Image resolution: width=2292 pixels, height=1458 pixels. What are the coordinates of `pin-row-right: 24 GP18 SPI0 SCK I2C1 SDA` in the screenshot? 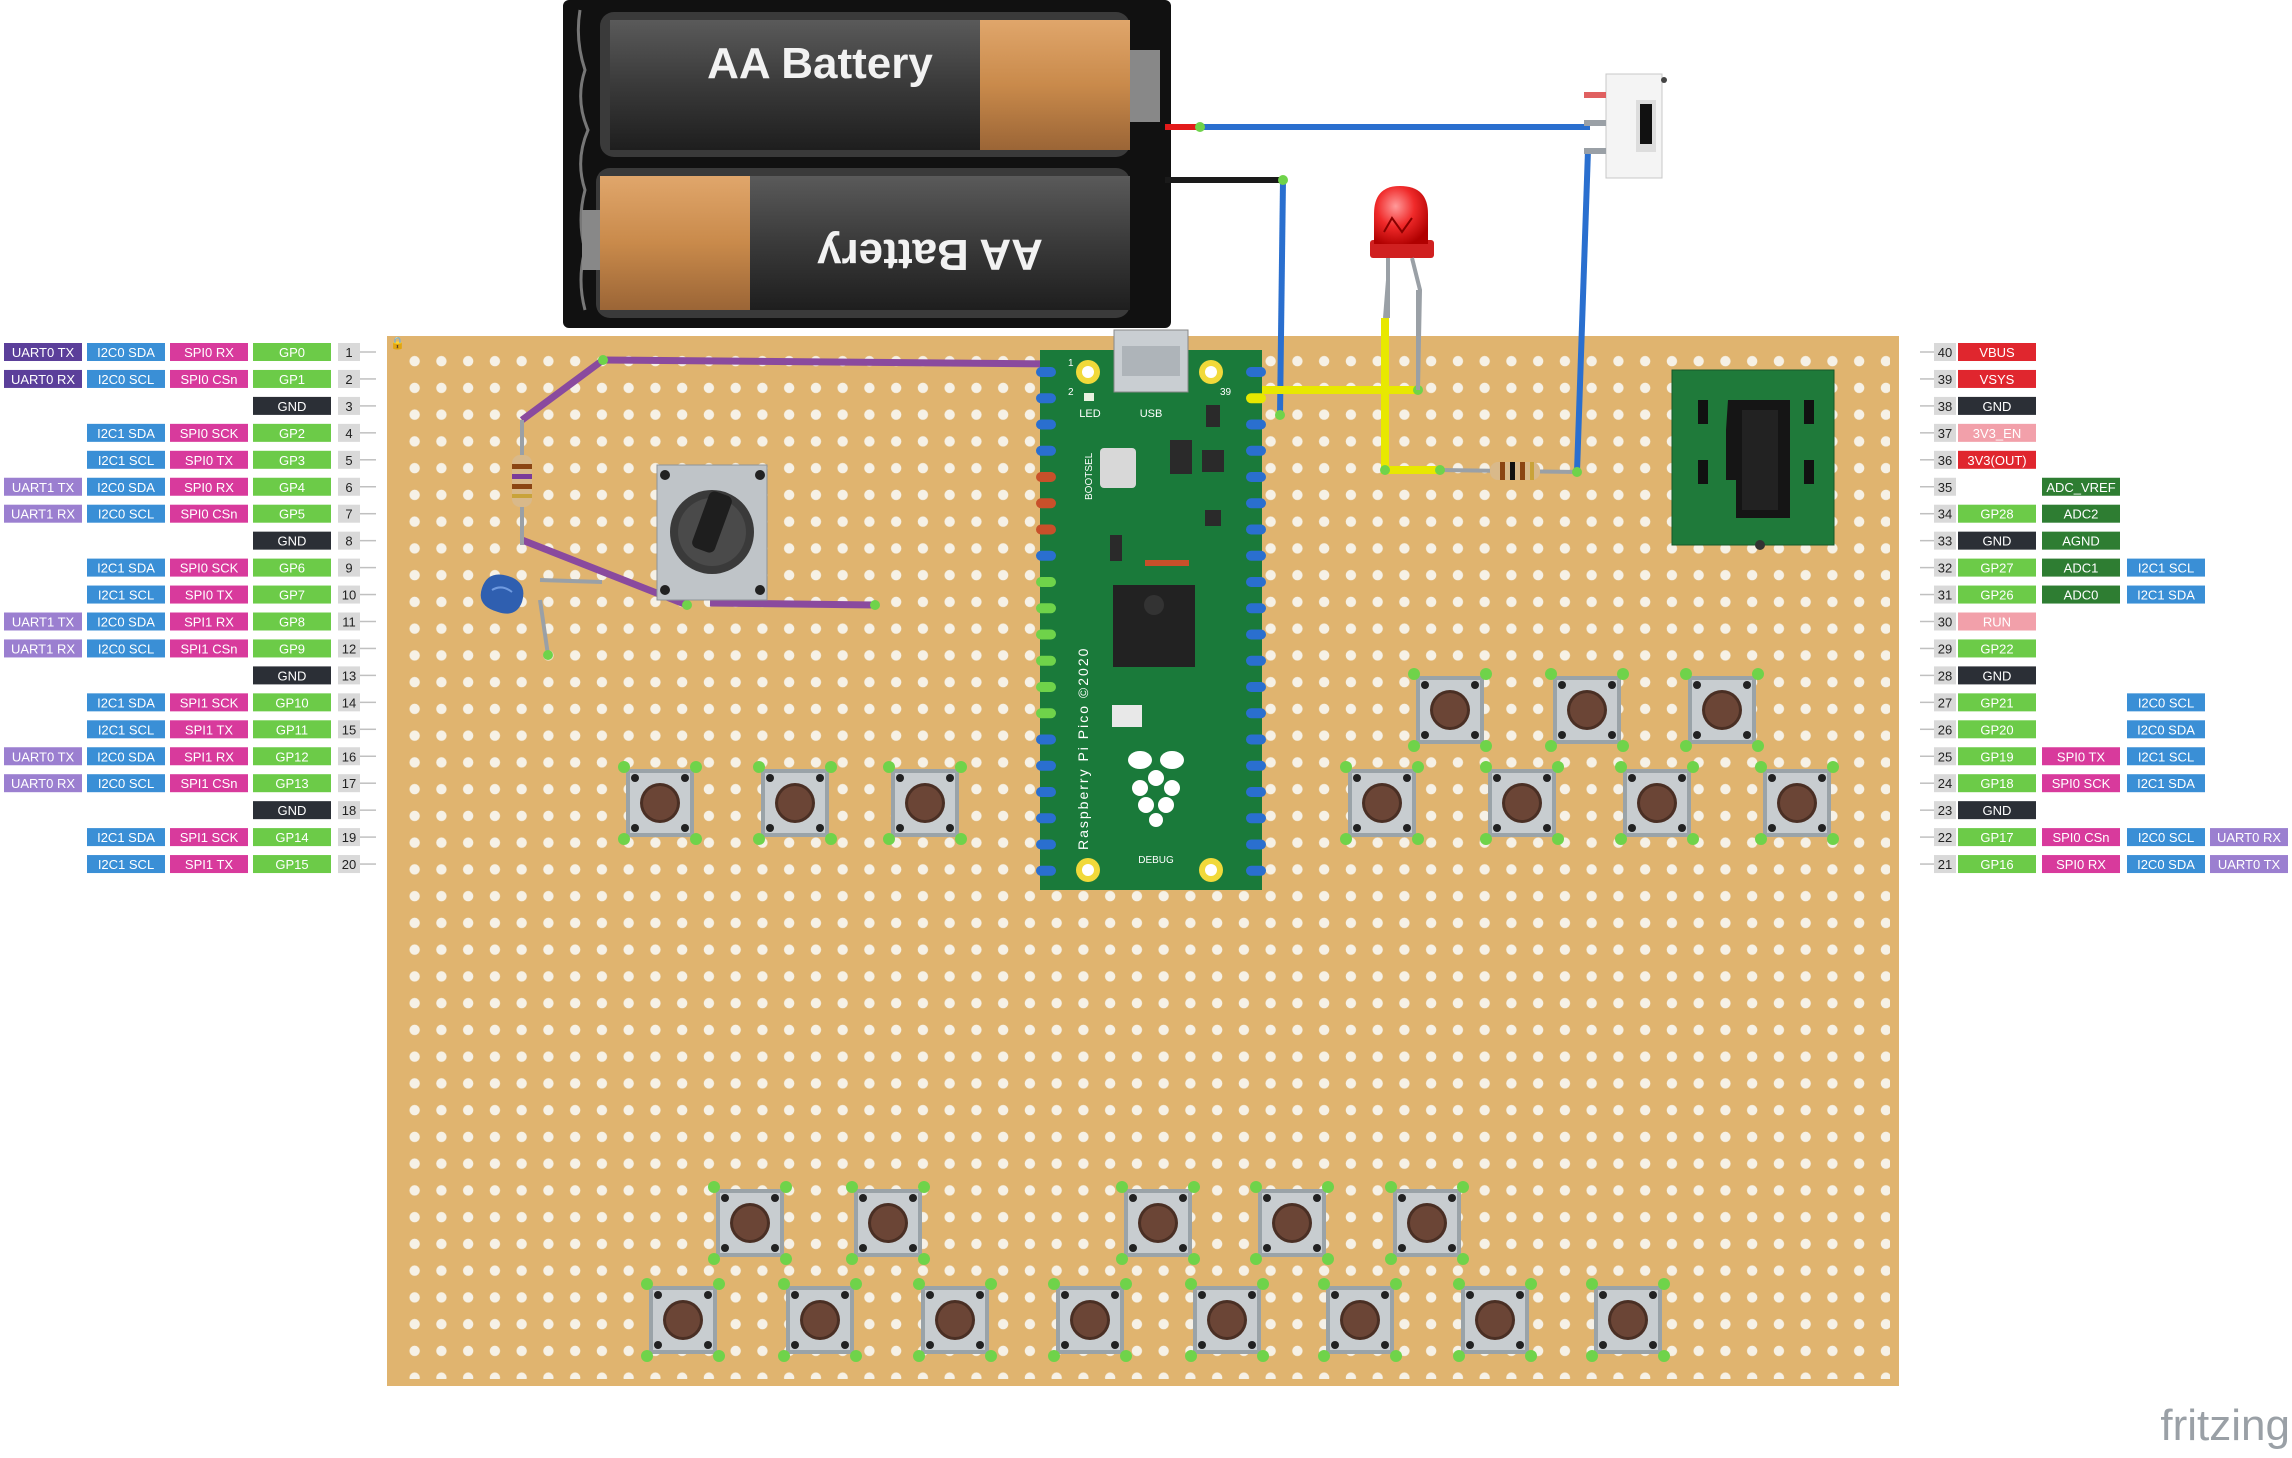 It's located at (2062, 783).